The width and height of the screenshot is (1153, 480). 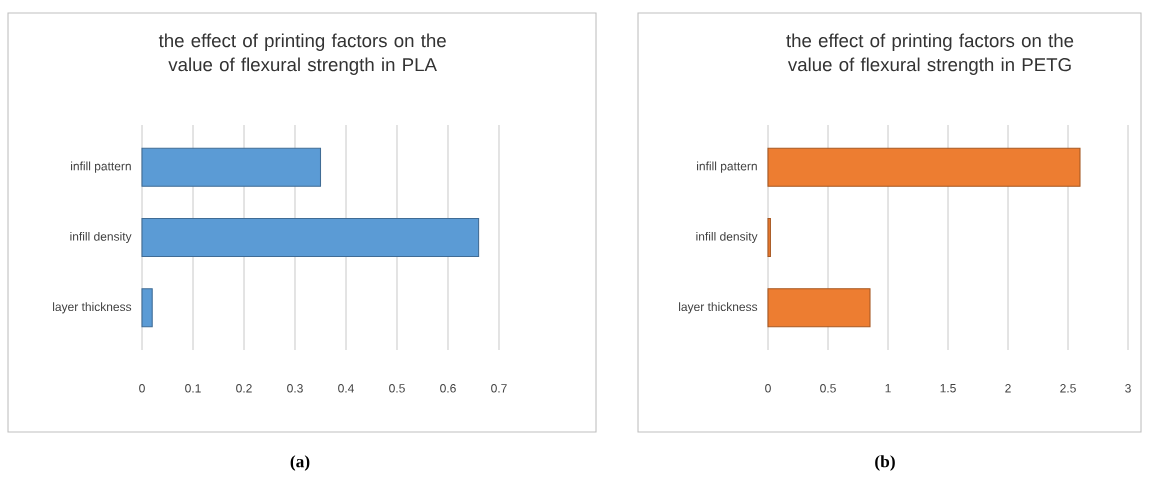 I want to click on x-tick-label: 0.2, so click(x=244, y=388).